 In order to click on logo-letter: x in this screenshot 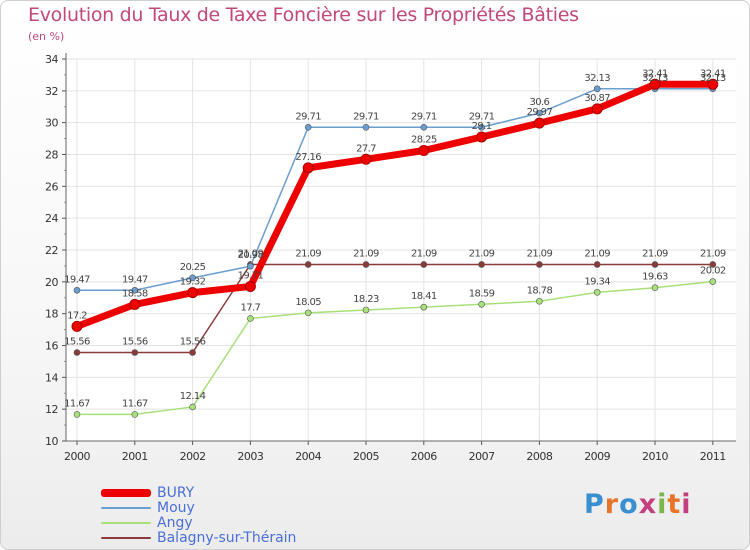, I will do `click(648, 504)`.